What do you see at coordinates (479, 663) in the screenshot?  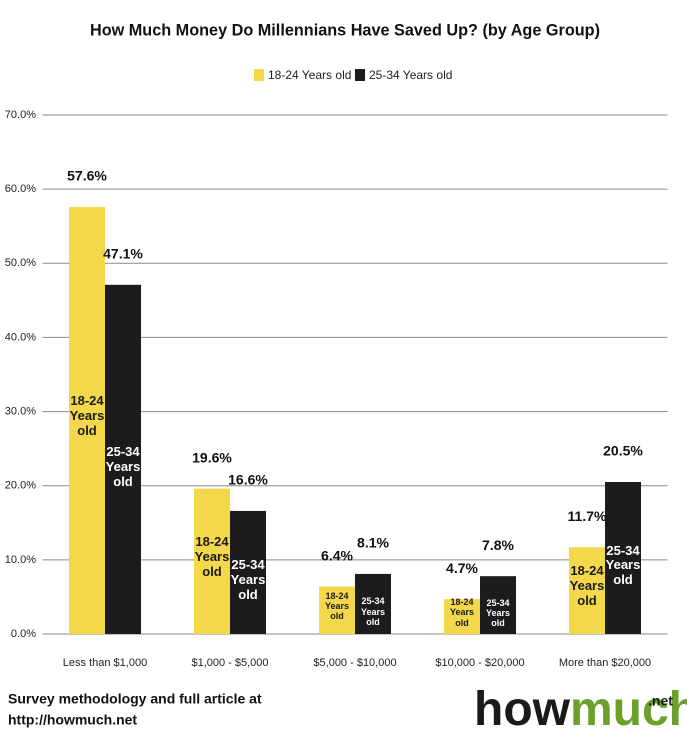 I see `x-tick-label: $10,000 - $20,000` at bounding box center [479, 663].